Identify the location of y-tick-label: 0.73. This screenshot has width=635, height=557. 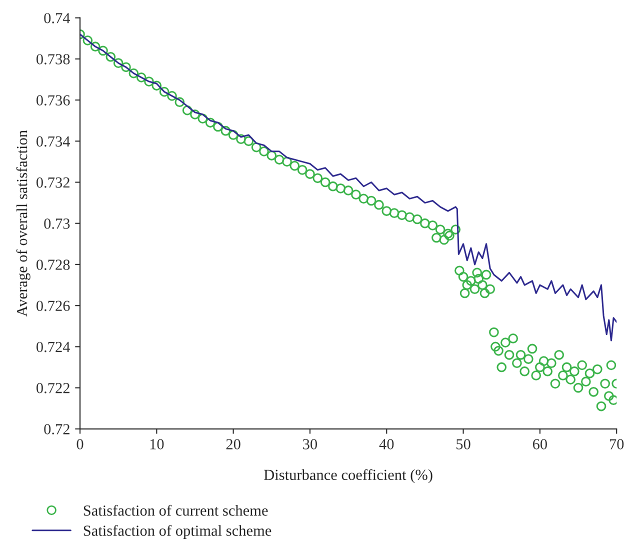
(57, 223).